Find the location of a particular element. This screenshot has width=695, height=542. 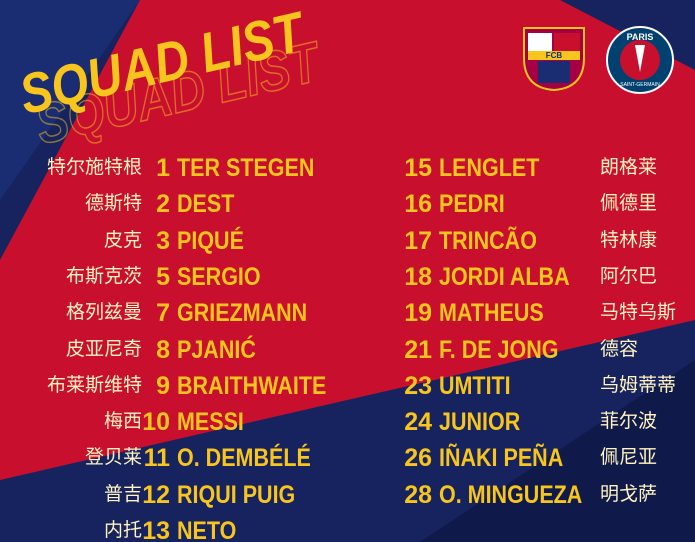

player-name: O. DEMBÉLÉ is located at coordinates (244, 458).